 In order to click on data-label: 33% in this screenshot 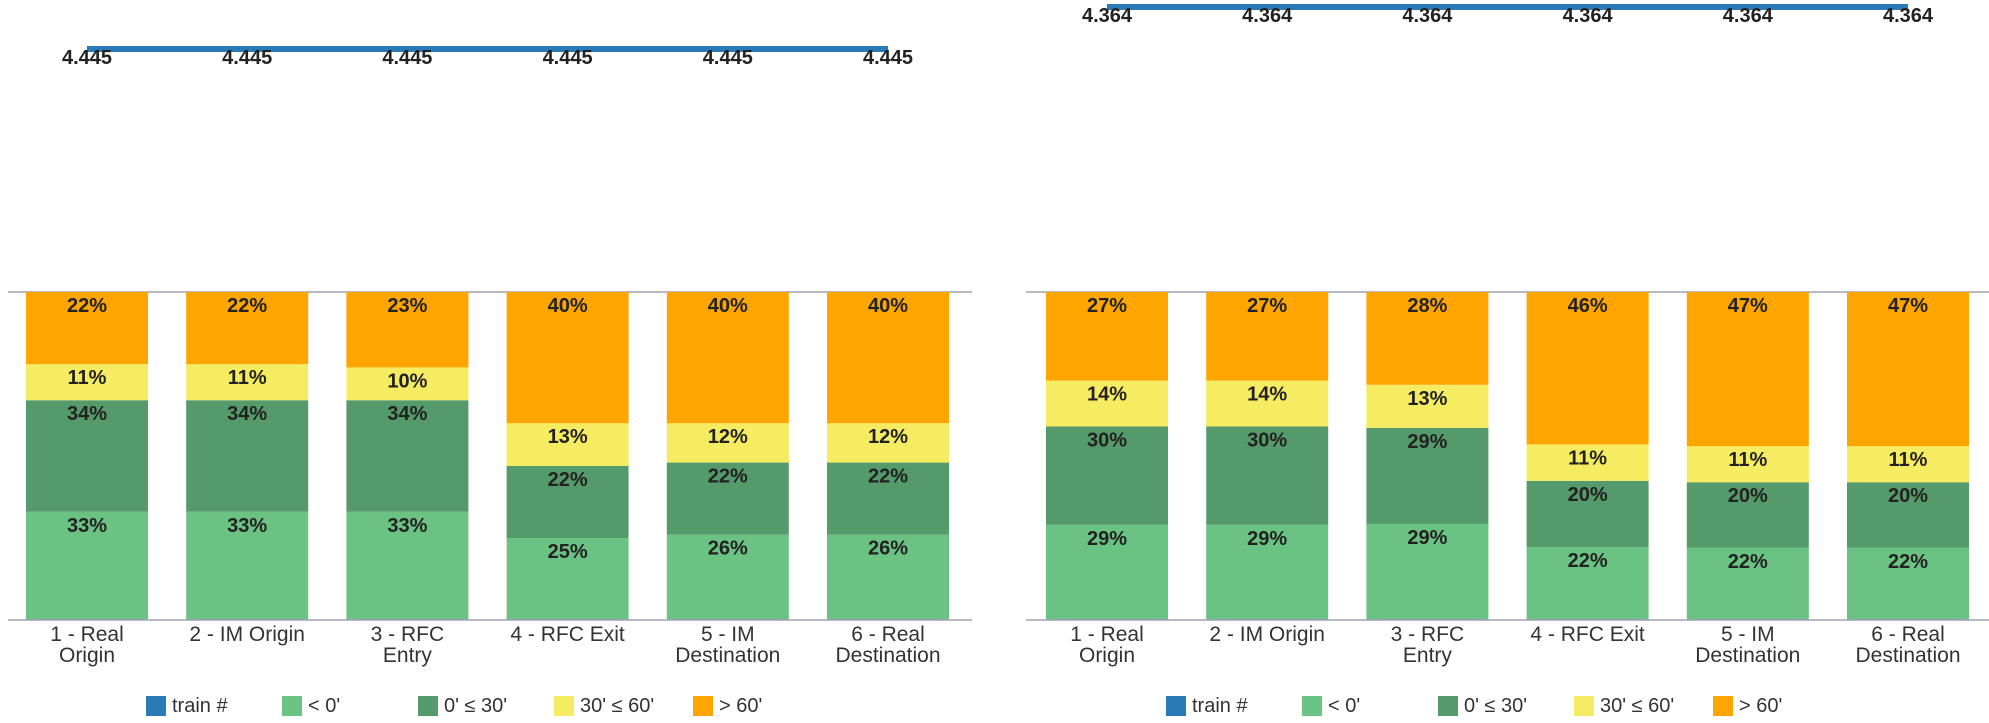, I will do `click(247, 526)`.